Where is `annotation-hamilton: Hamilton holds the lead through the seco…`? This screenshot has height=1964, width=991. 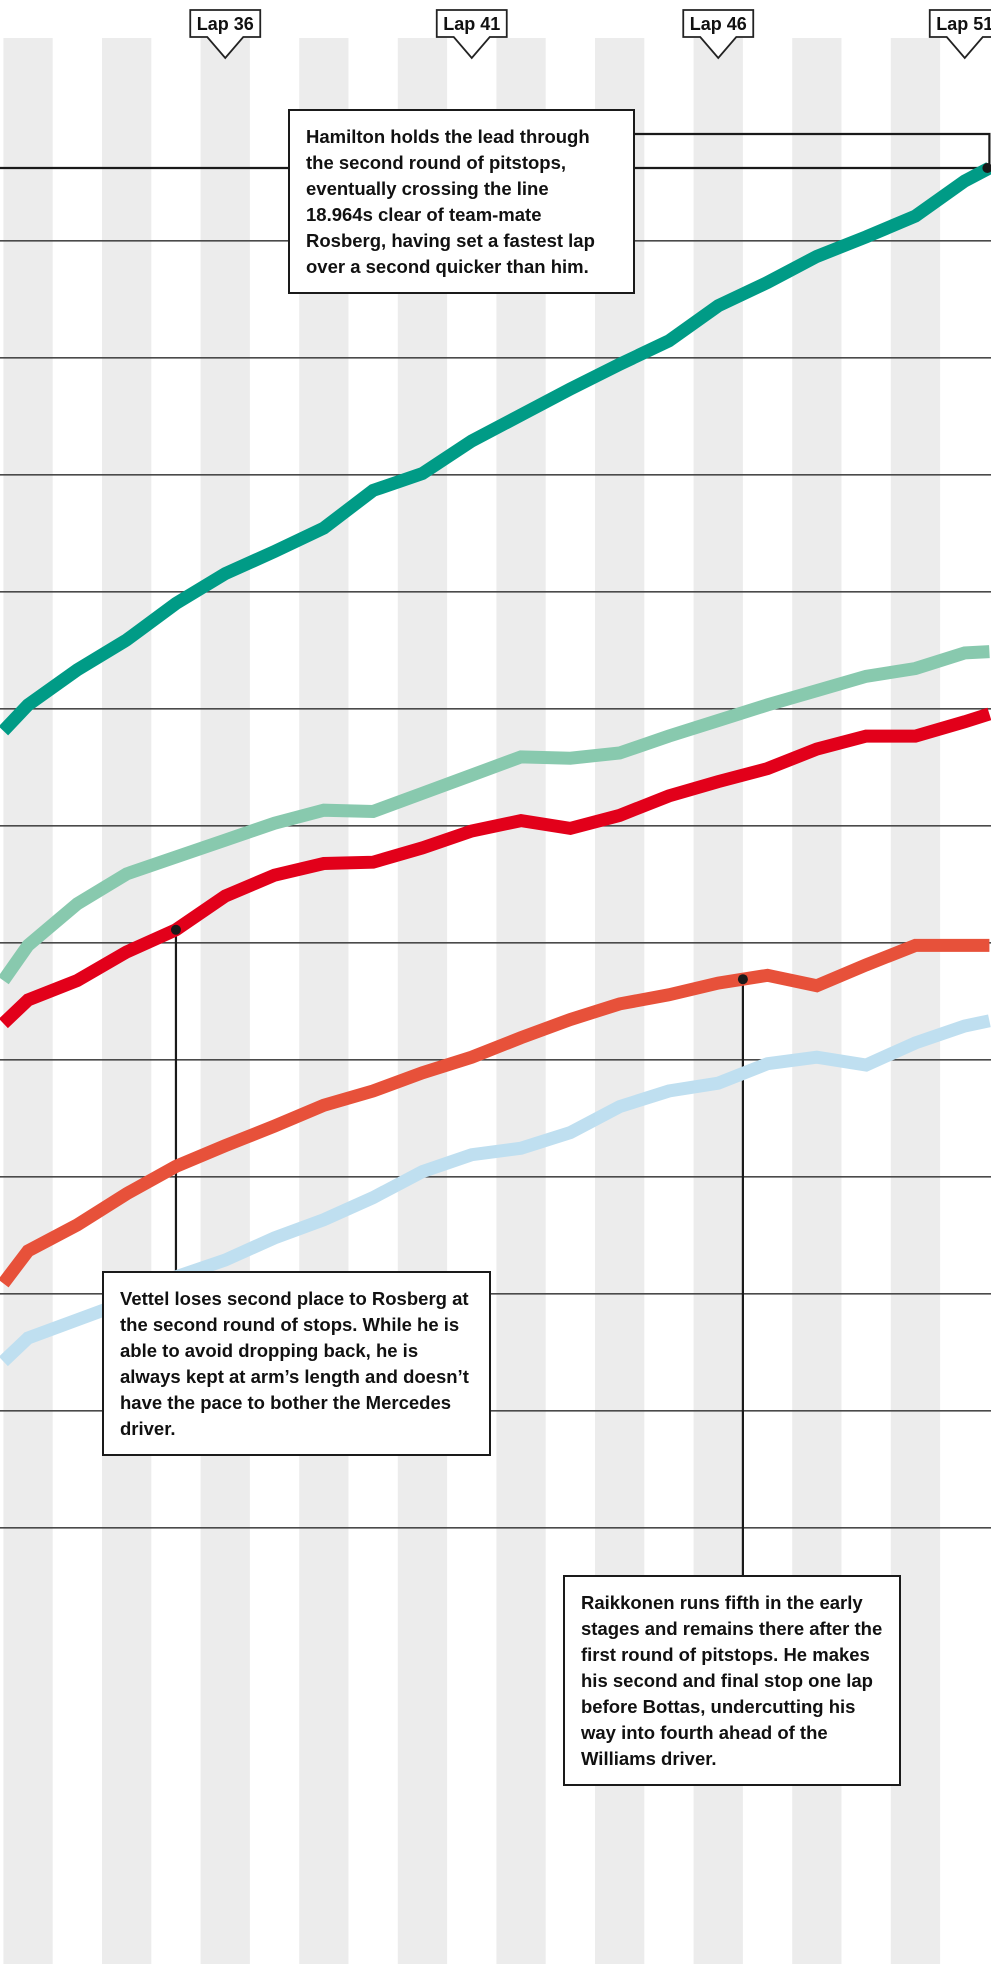
annotation-hamilton: Hamilton holds the lead through the seco… is located at coordinates (461, 201).